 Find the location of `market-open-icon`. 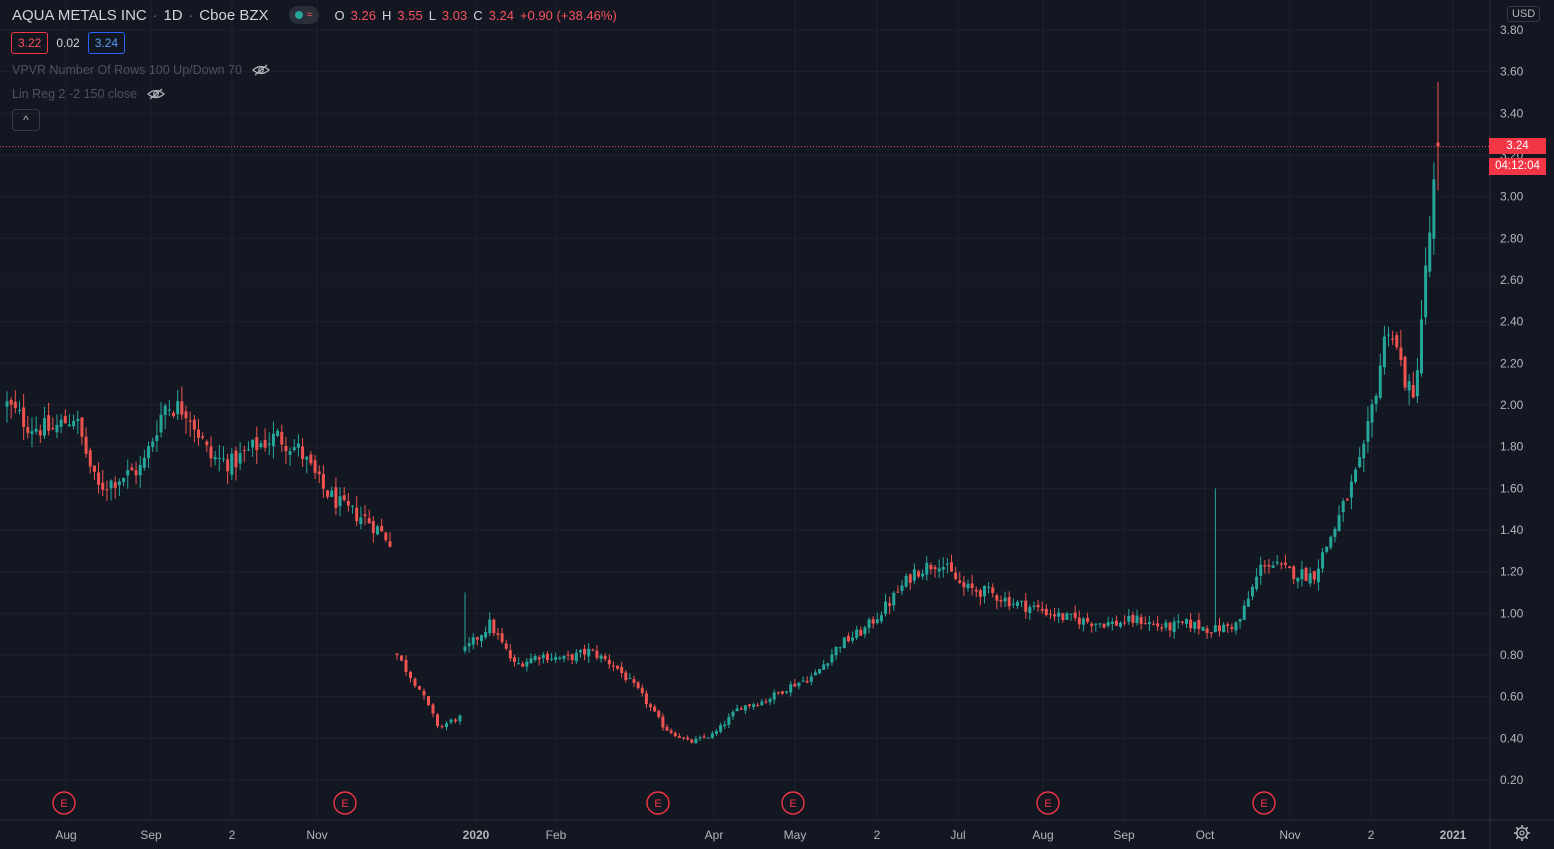

market-open-icon is located at coordinates (298, 15).